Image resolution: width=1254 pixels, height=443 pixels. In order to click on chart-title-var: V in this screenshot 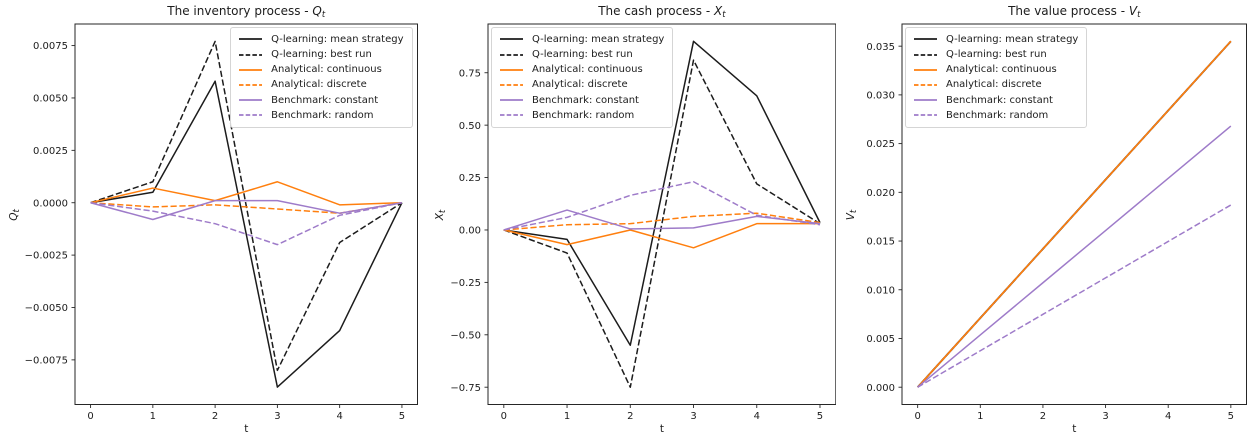, I will do `click(1133, 11)`.